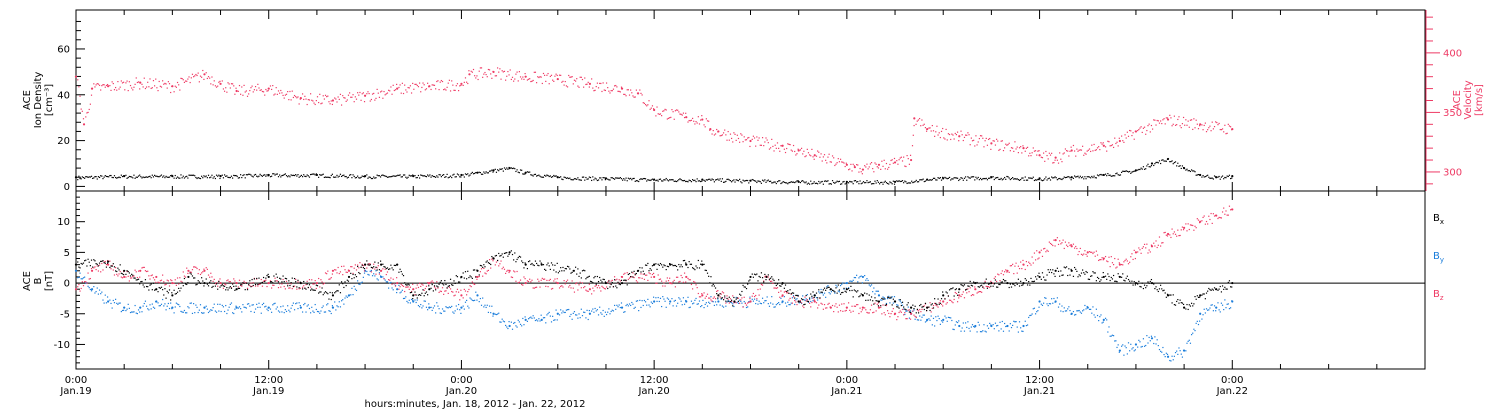  Describe the element at coordinates (975, 289) in the screenshot. I see `bz-point` at that location.